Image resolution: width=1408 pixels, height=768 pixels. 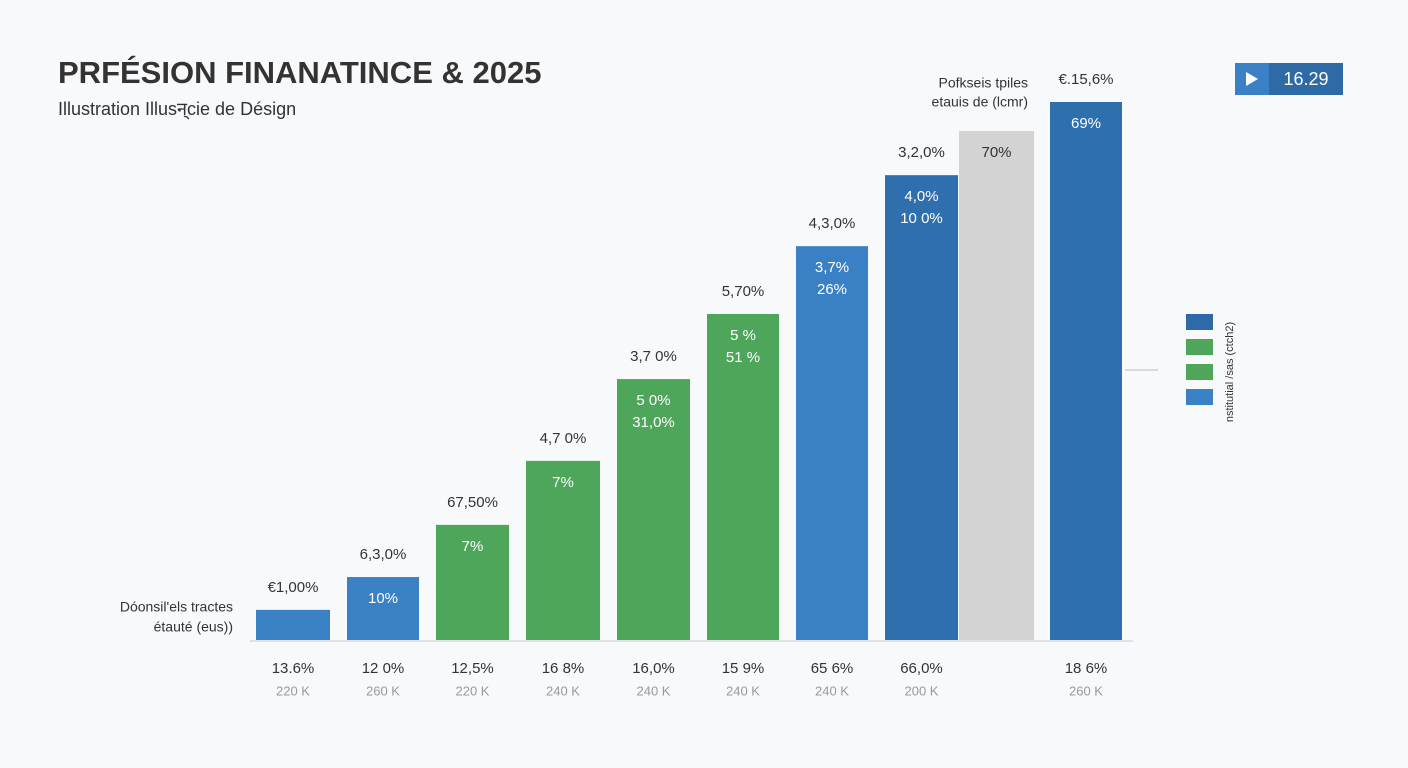 I want to click on badge-value: 16.29, so click(x=1305, y=79).